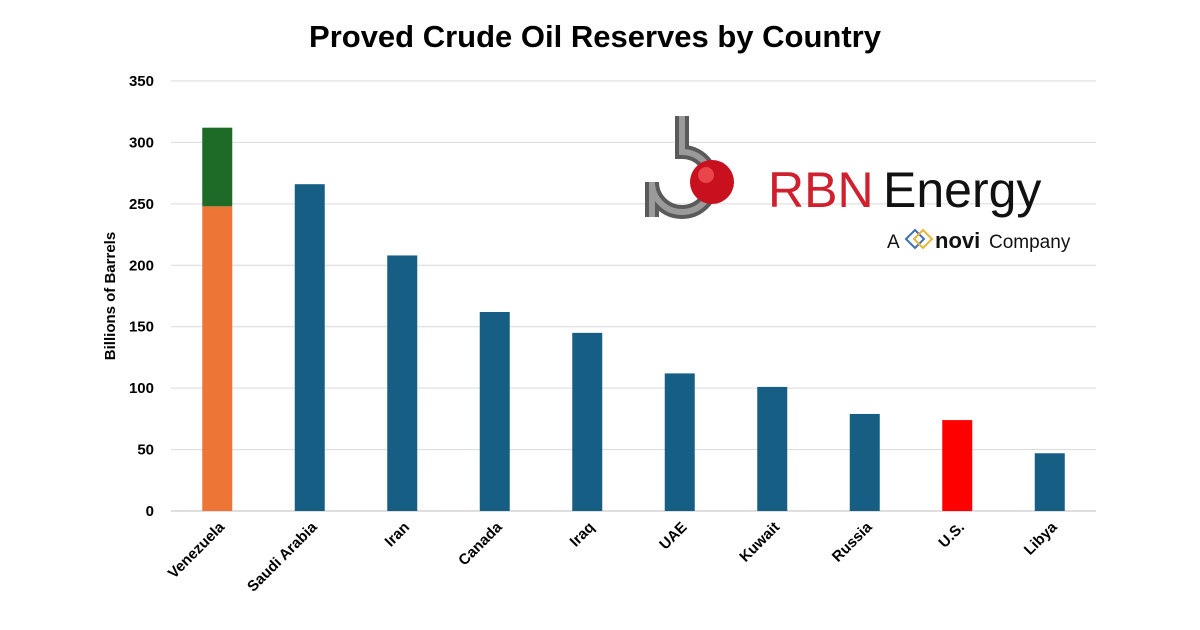  Describe the element at coordinates (150, 511) in the screenshot. I see `y-tick-label: 0` at that location.